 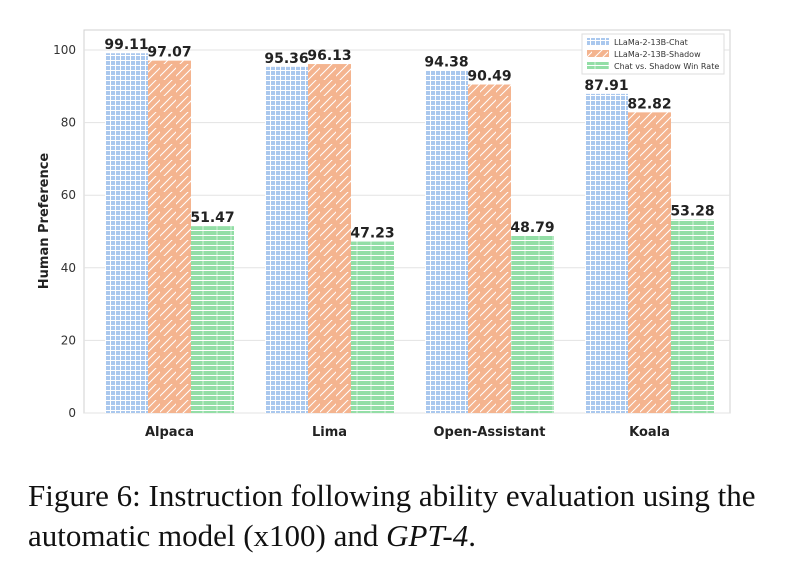 I want to click on value-label: 97.07, so click(x=169, y=53).